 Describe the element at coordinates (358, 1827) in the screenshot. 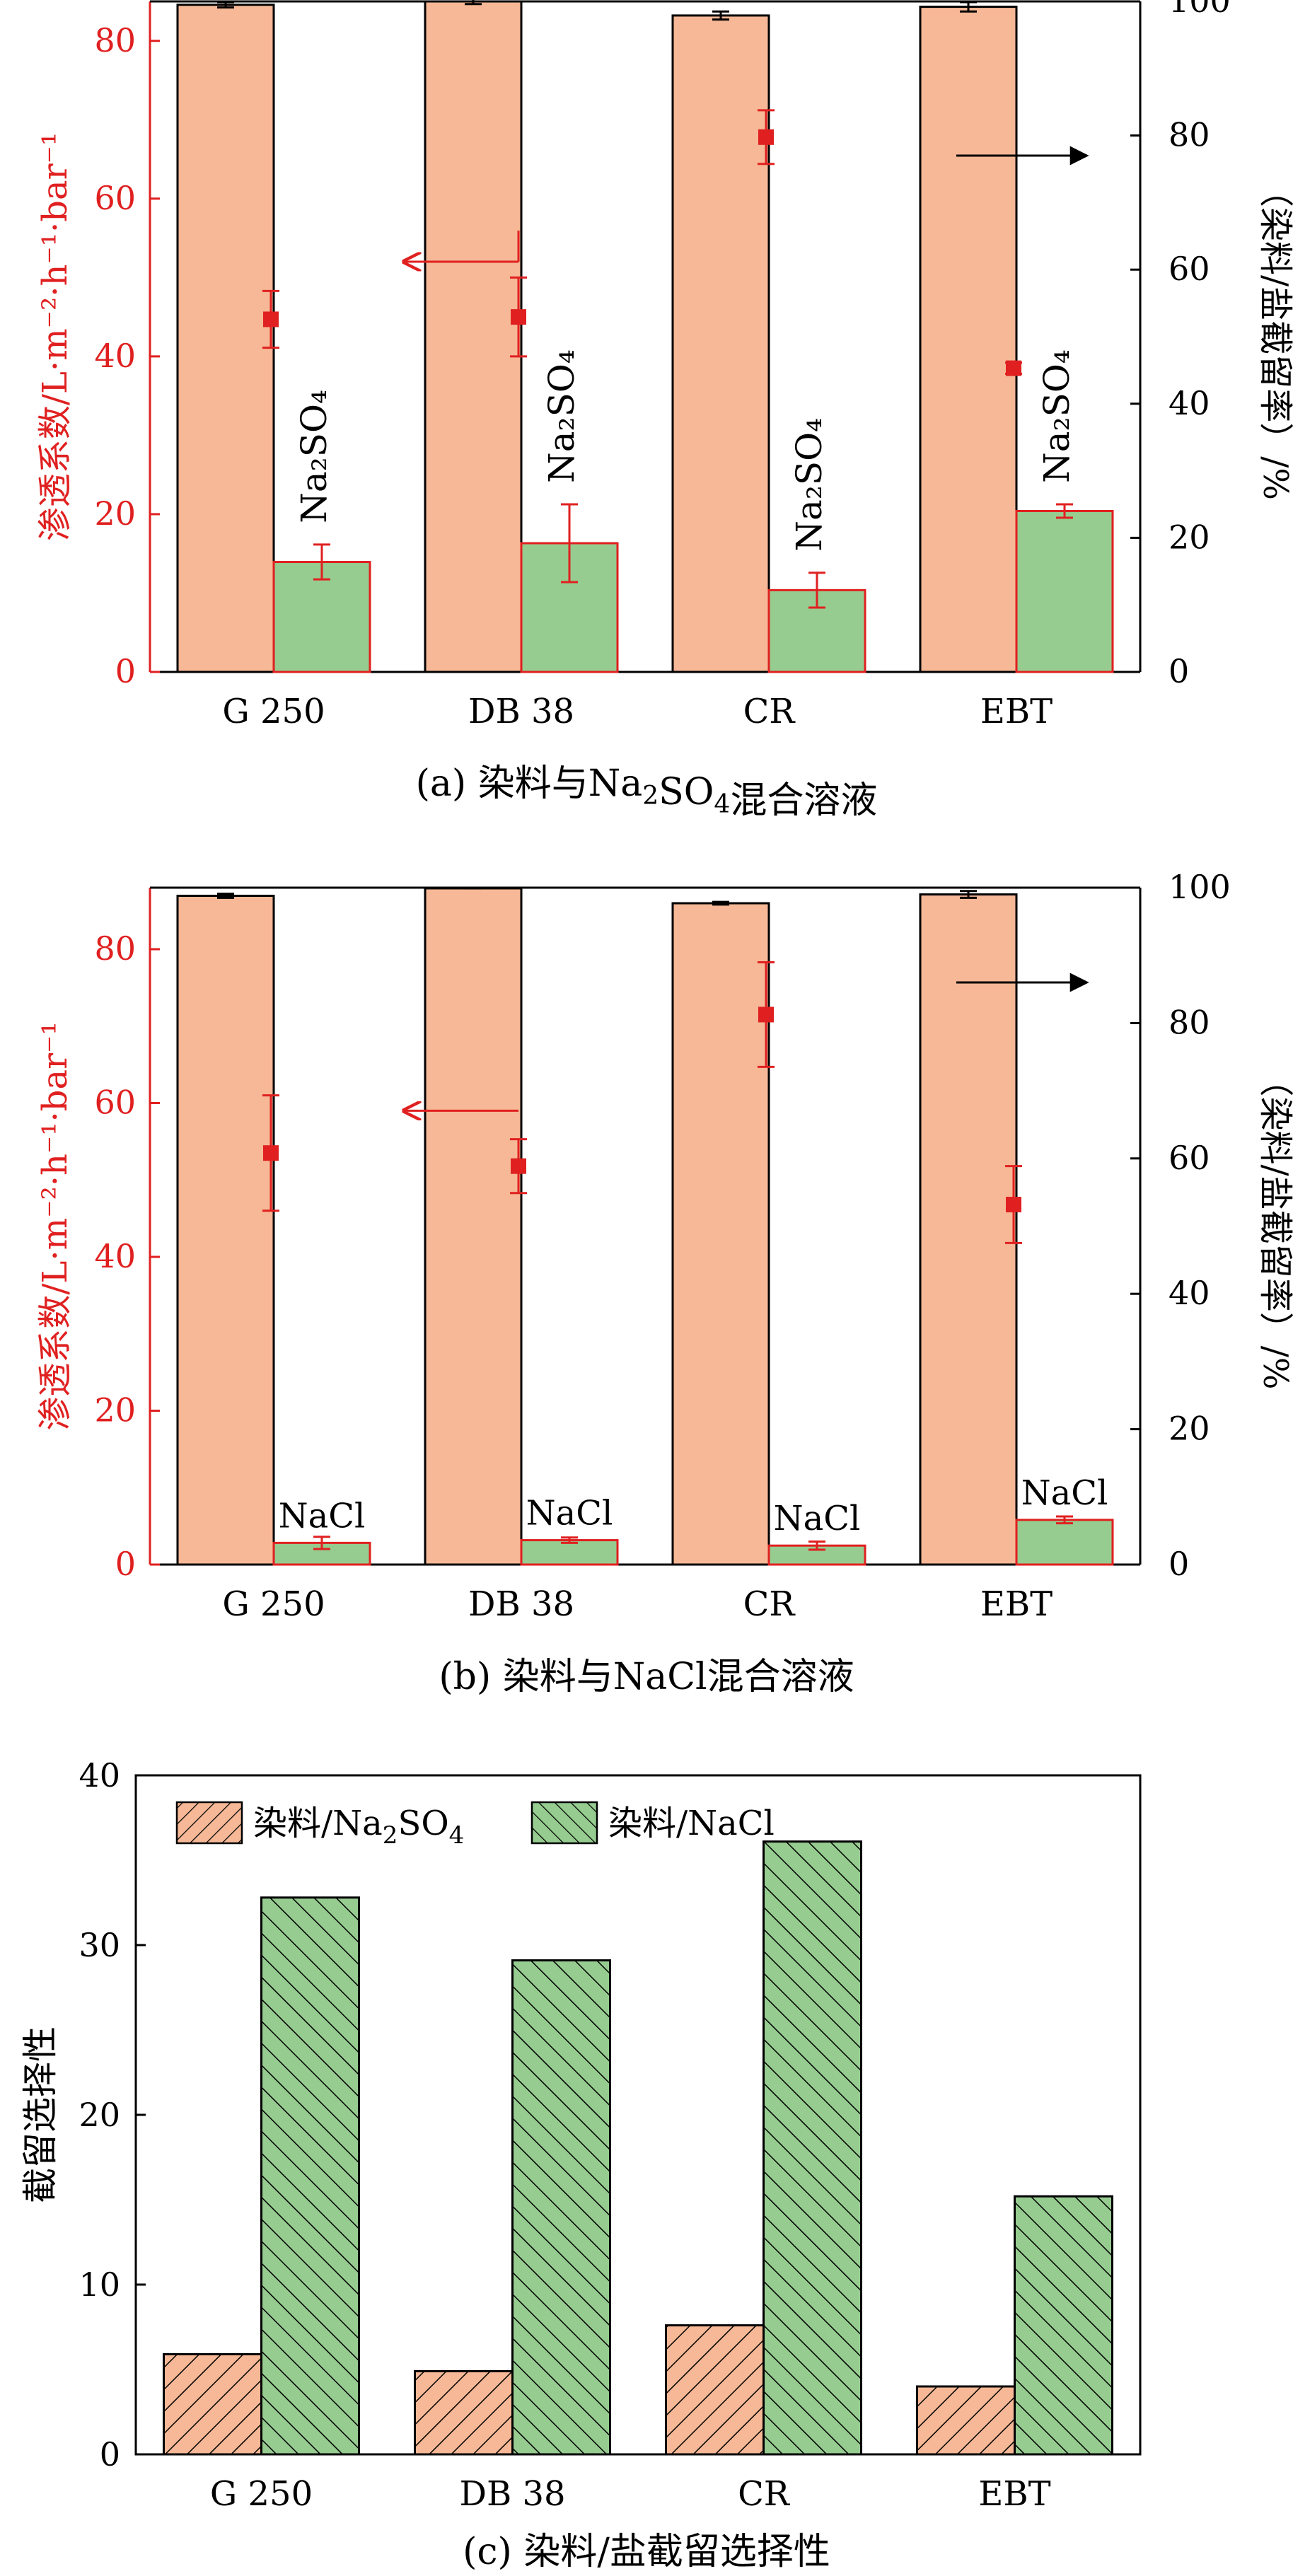

I see `legend-label-na2so4: 染料/Na2SO4` at that location.